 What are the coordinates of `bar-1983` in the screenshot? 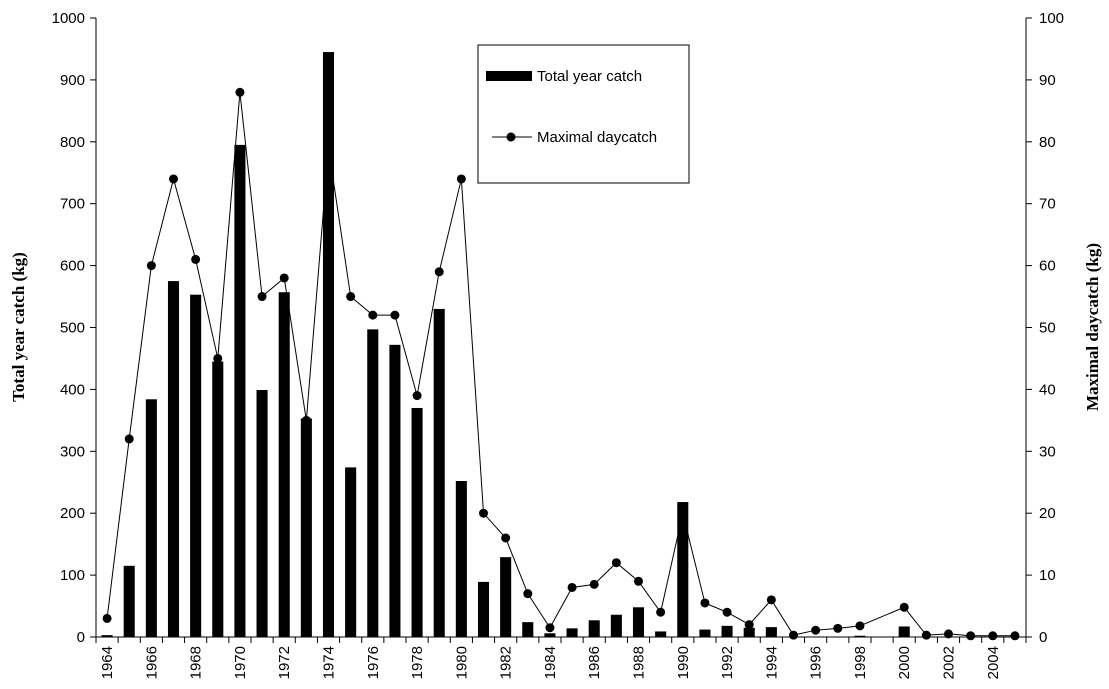 It's located at (527, 629).